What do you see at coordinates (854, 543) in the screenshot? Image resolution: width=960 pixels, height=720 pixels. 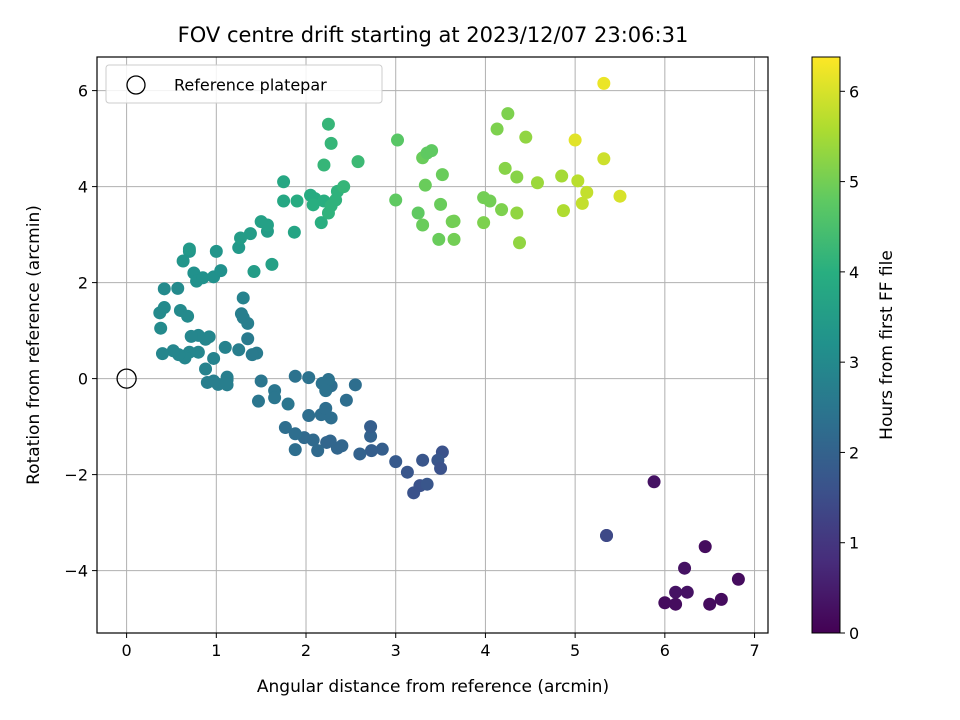 I see `colorbar-tick-label: 1` at bounding box center [854, 543].